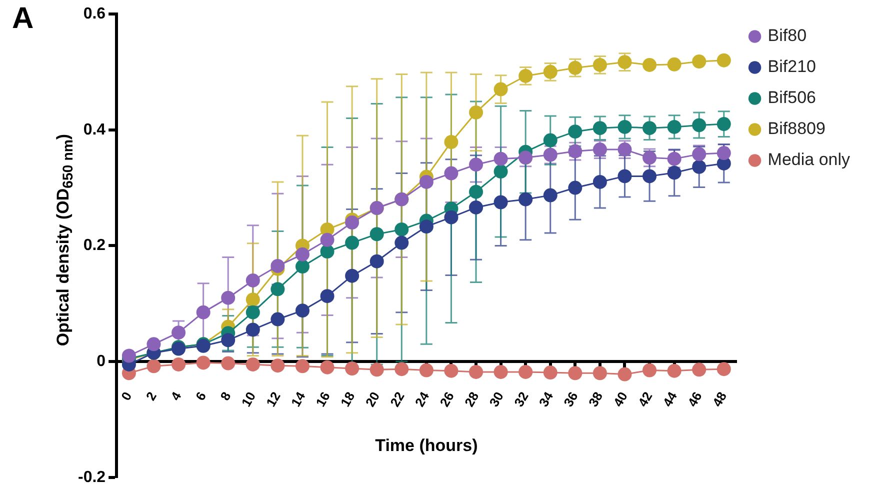 The width and height of the screenshot is (870, 490). Describe the element at coordinates (446, 399) in the screenshot. I see `x-tick-label: 26` at that location.